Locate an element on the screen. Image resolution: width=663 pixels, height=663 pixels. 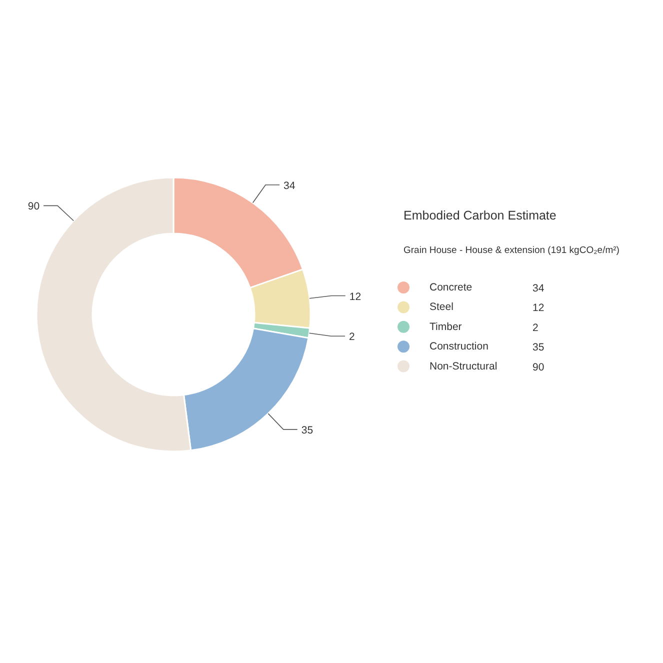
text: 34 is located at coordinates (538, 288).